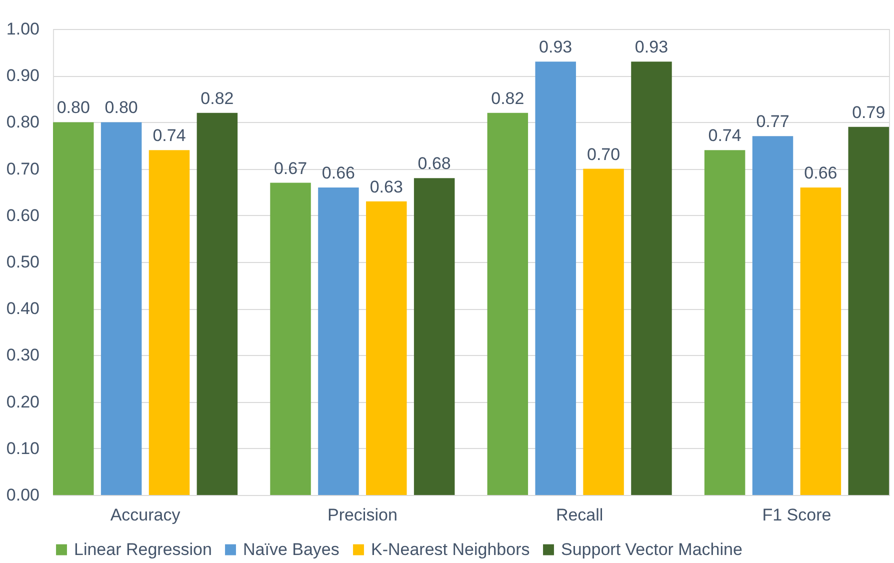 This screenshot has width=894, height=563. I want to click on x-tick-label: Accuracy, so click(145, 515).